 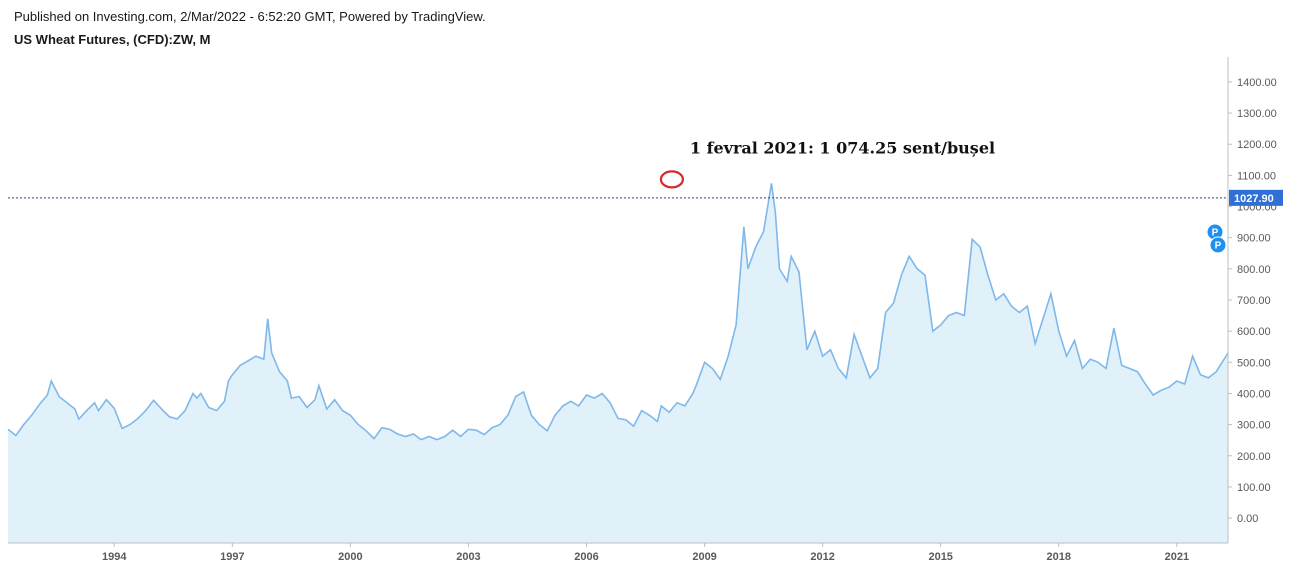 I want to click on y-tick-label: 1100.00, so click(x=1256, y=176).